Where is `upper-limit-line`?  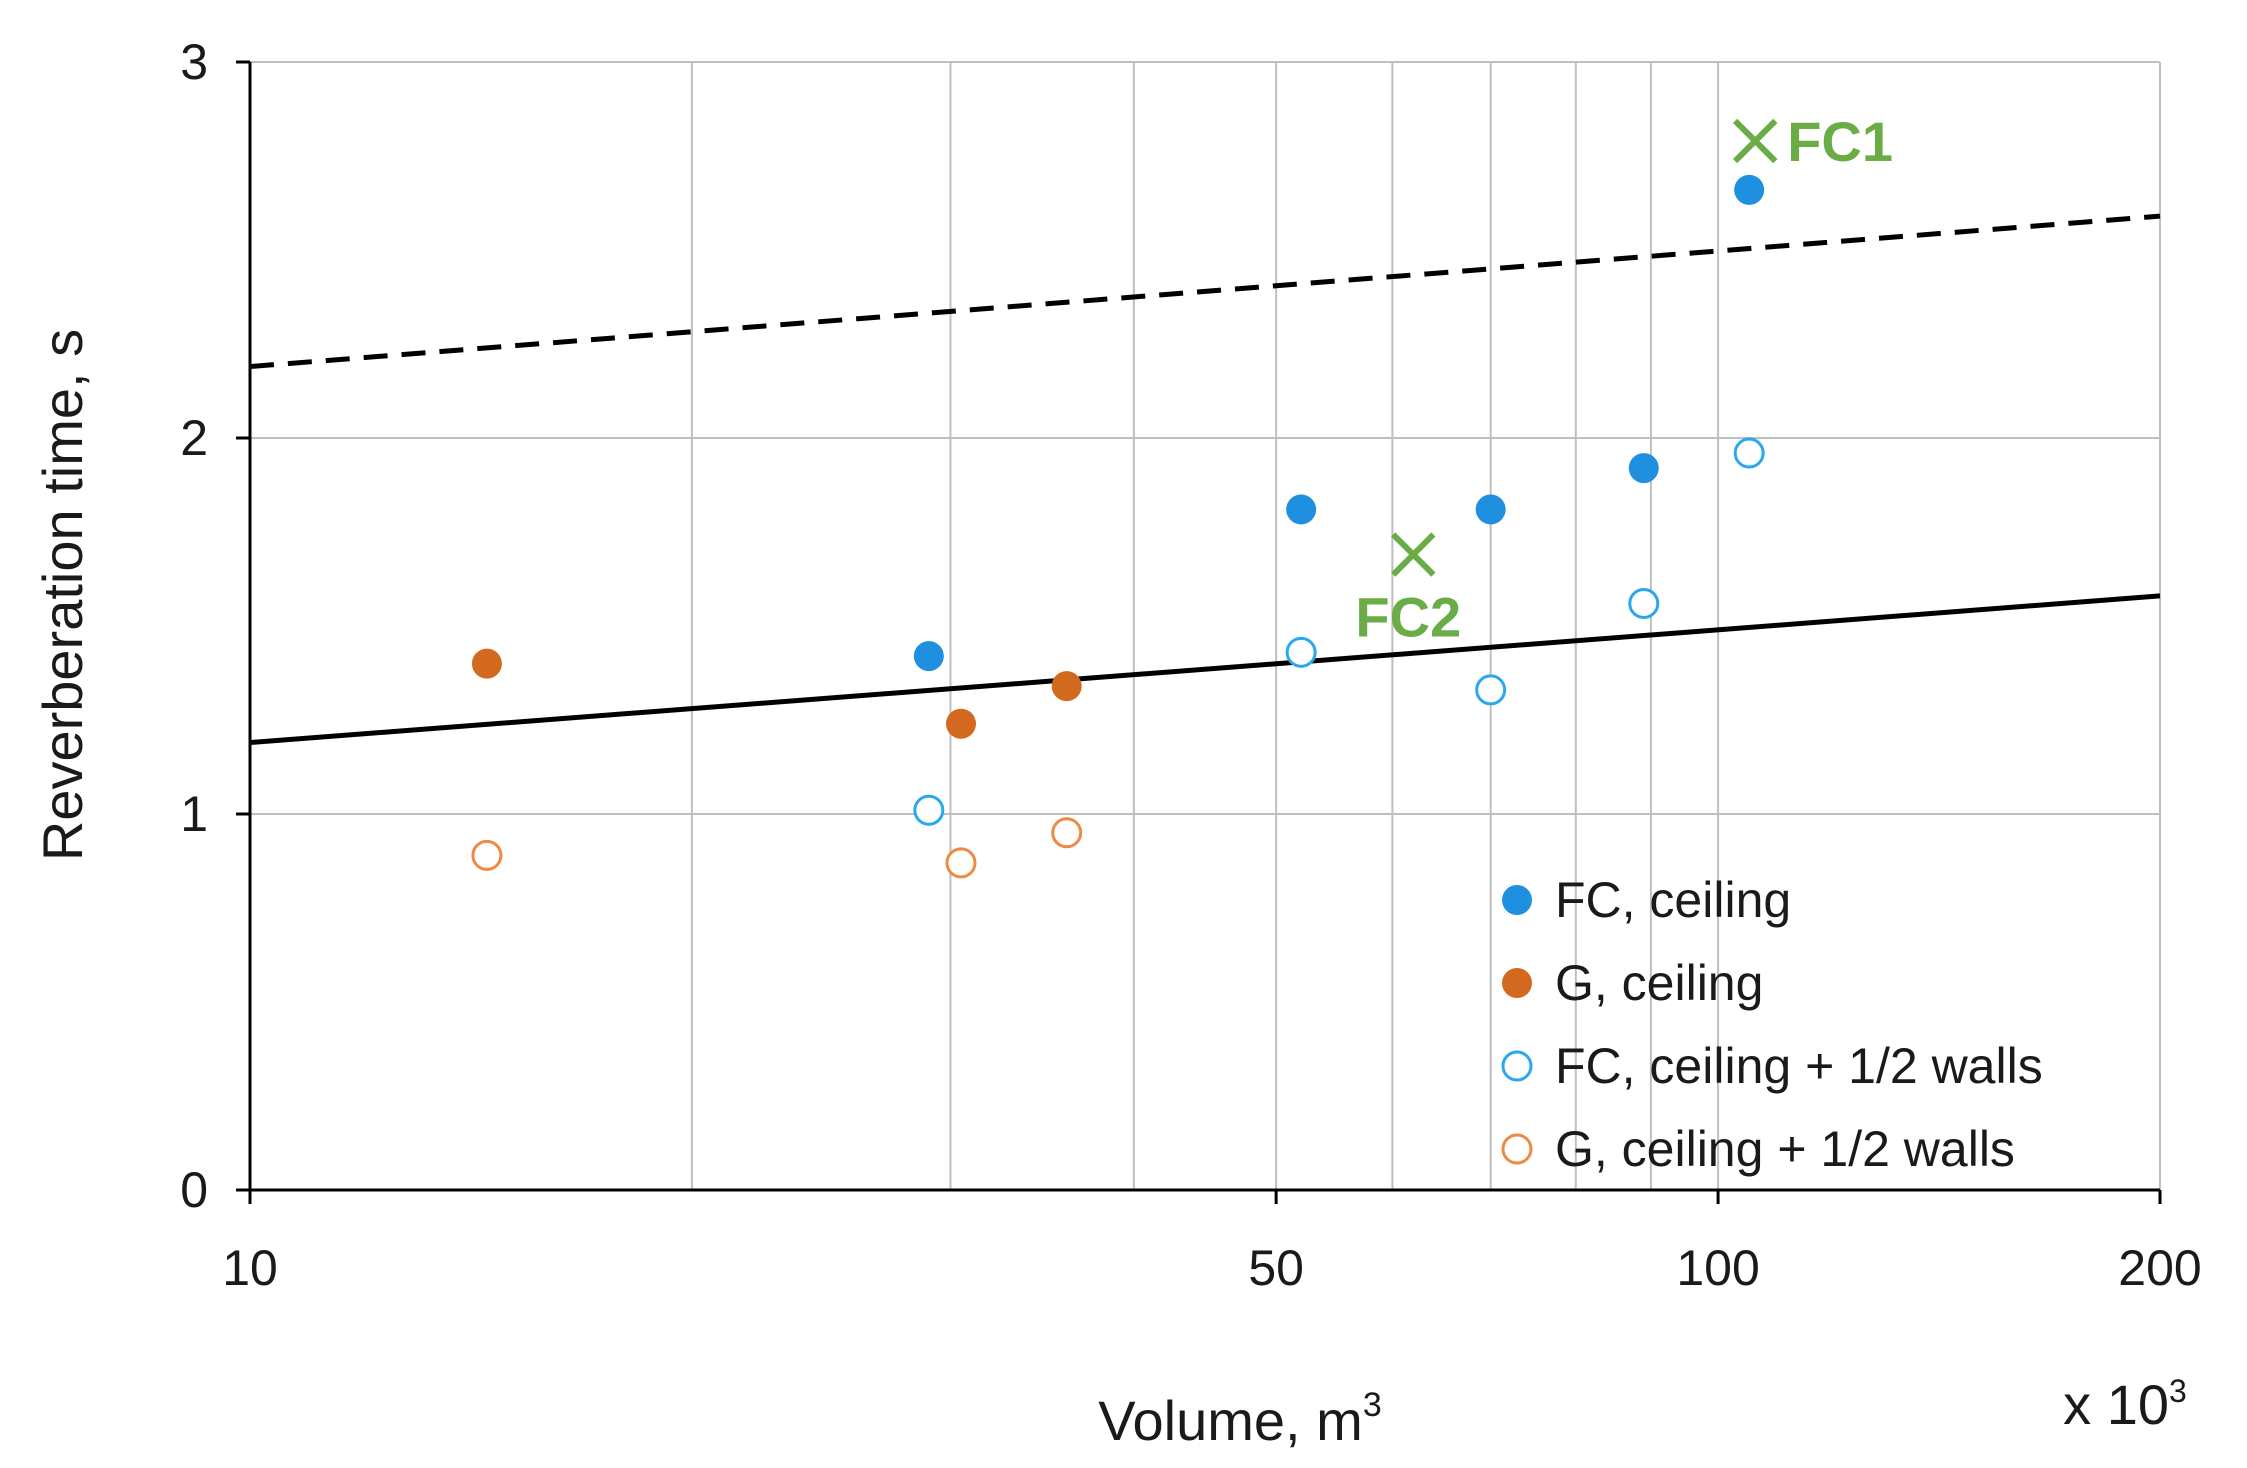 upper-limit-line is located at coordinates (1205, 291).